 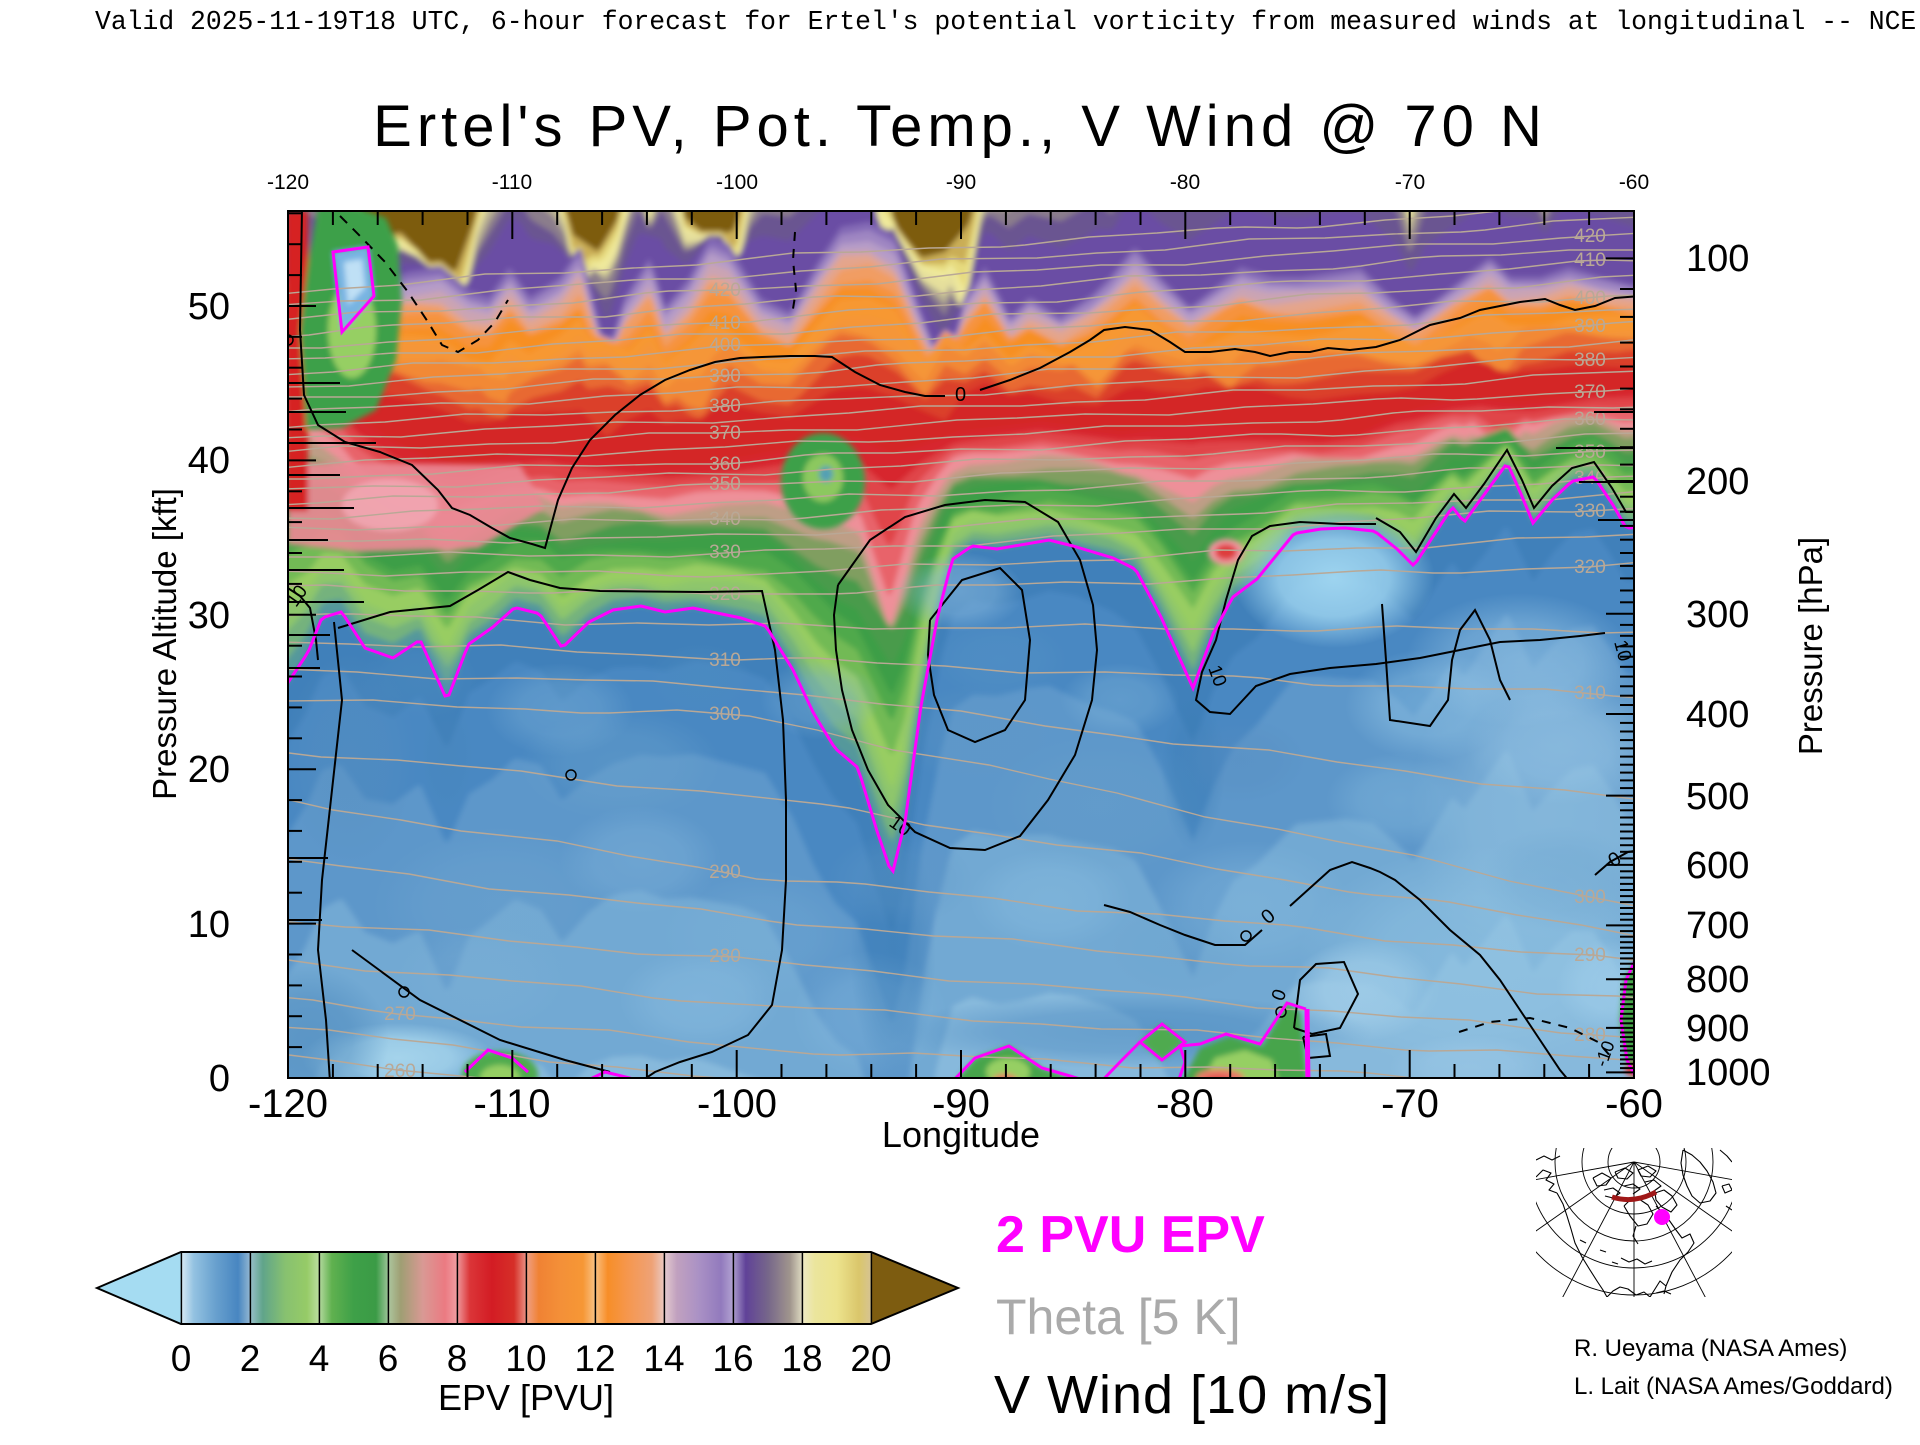 I want to click on svg-text: 500, so click(x=1717, y=797).